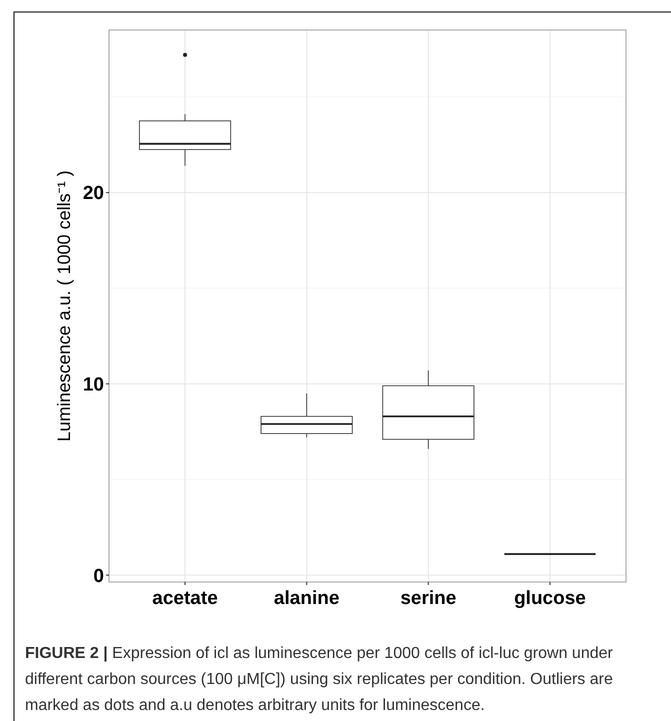  What do you see at coordinates (64, 306) in the screenshot?
I see `y-axis-title: Luminescence a.u. ( 1000 cells⁻¹ )` at bounding box center [64, 306].